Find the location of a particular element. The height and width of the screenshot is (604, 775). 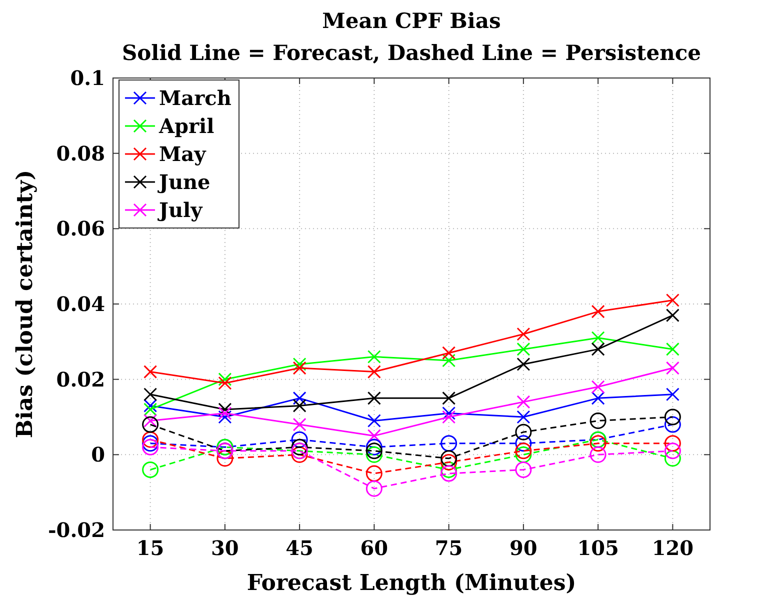

y-tick-label: 0.04 is located at coordinates (81, 304).